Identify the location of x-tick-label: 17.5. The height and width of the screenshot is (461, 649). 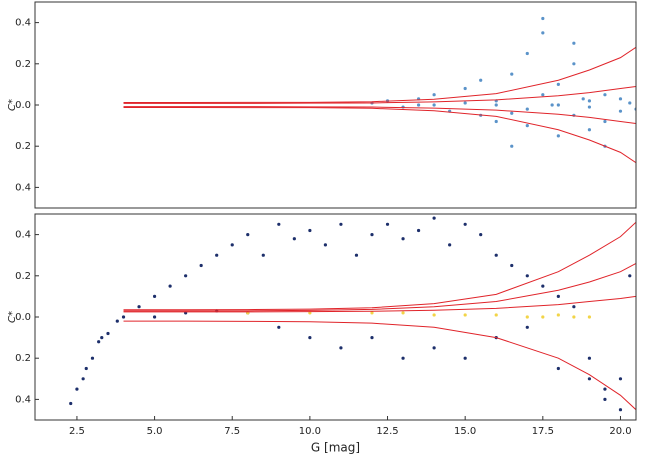
(543, 431).